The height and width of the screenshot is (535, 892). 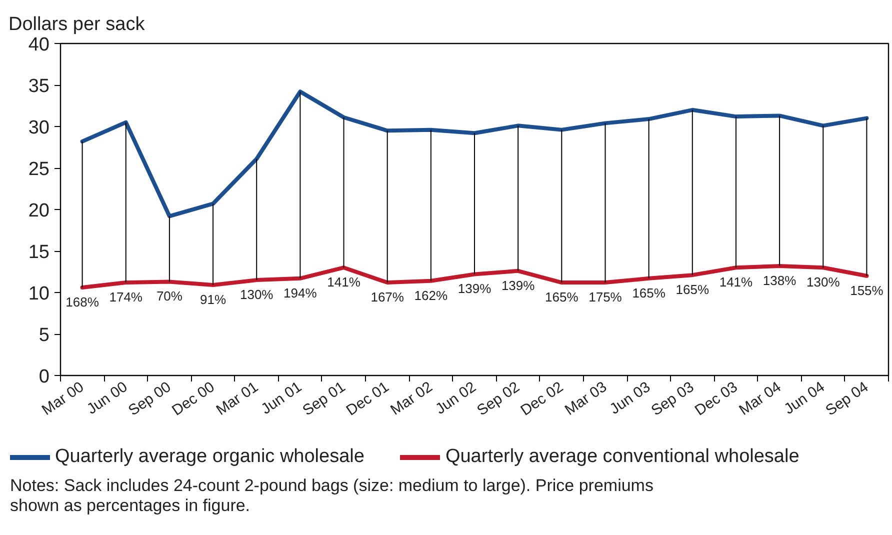 What do you see at coordinates (39, 128) in the screenshot?
I see `y-tick-label: 30` at bounding box center [39, 128].